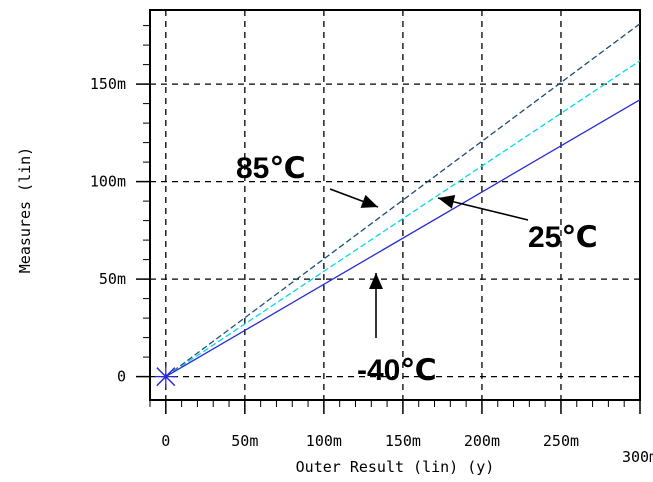  Describe the element at coordinates (112, 279) in the screenshot. I see `y-tick-label: 50m` at that location.